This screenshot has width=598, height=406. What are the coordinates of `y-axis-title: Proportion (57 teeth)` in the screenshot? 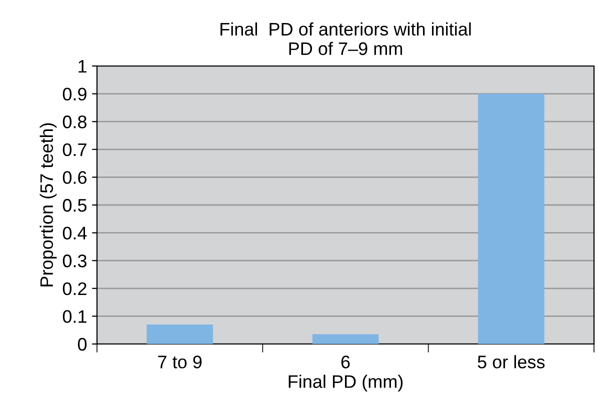 It's located at (48, 204).